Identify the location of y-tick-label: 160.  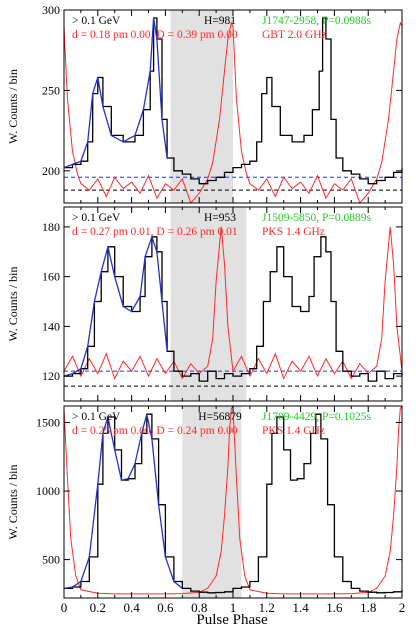
(51, 277).